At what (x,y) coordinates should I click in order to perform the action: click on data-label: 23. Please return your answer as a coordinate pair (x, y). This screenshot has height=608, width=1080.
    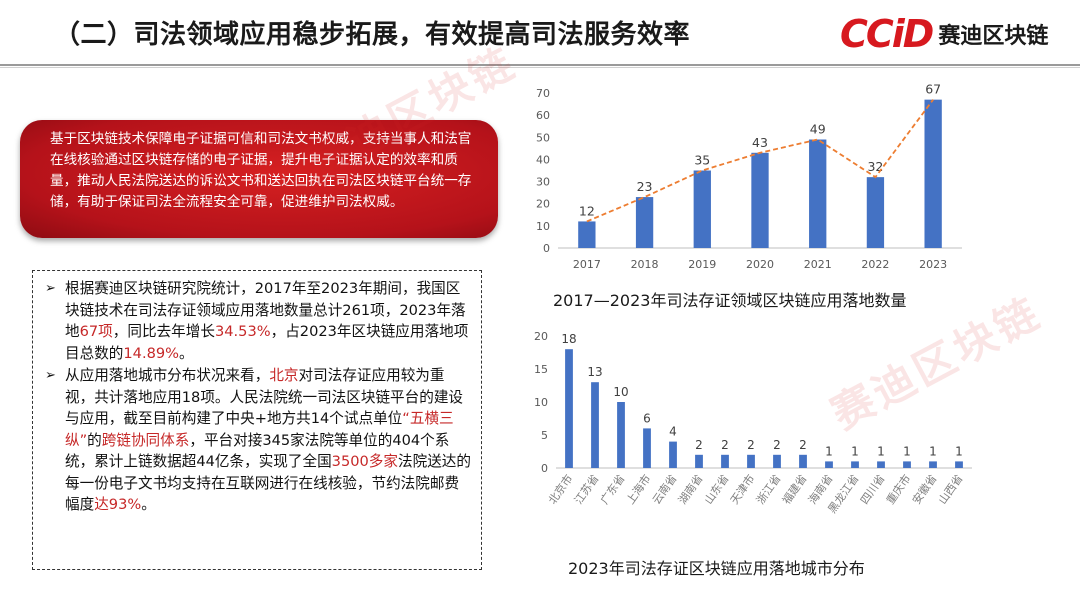
    Looking at the image, I should click on (645, 186).